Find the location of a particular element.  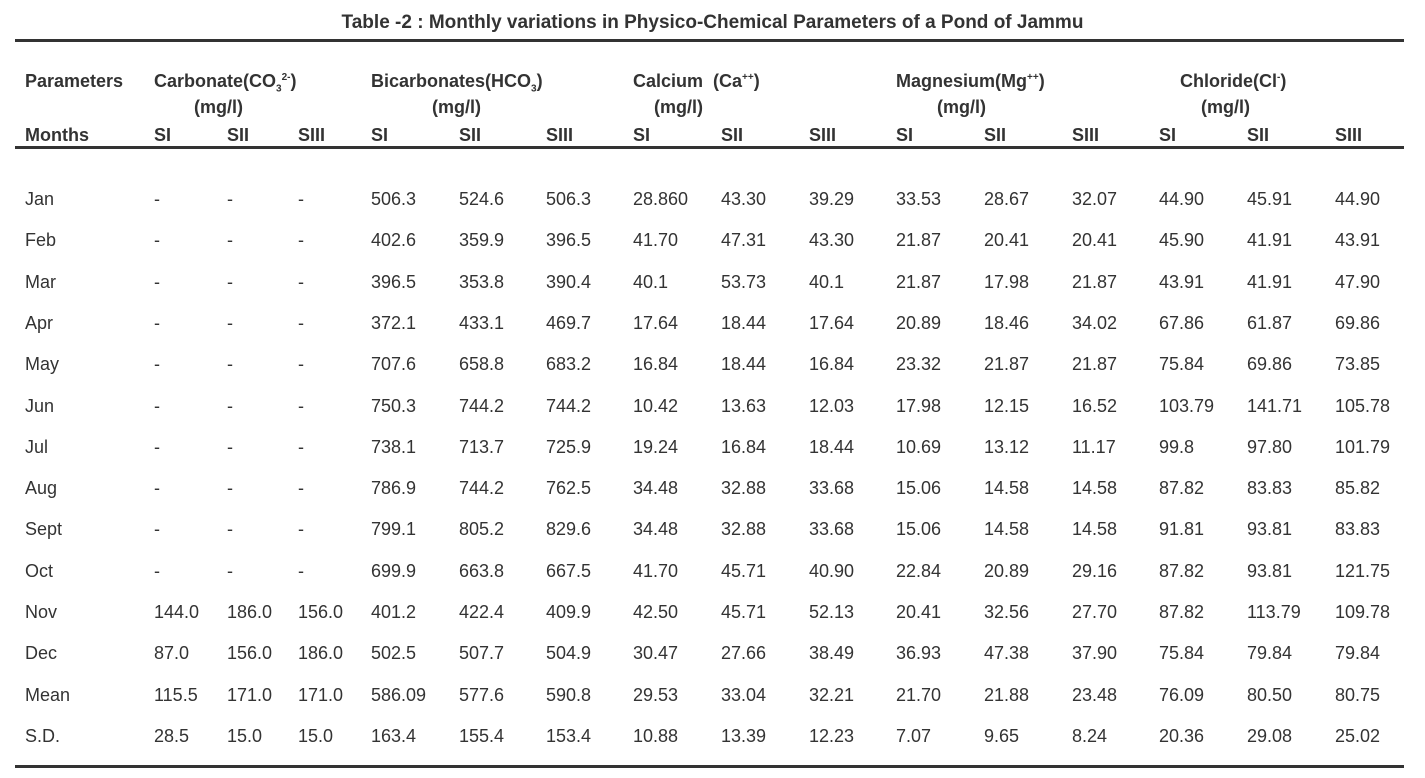

month-cell: Jul is located at coordinates (37, 447).